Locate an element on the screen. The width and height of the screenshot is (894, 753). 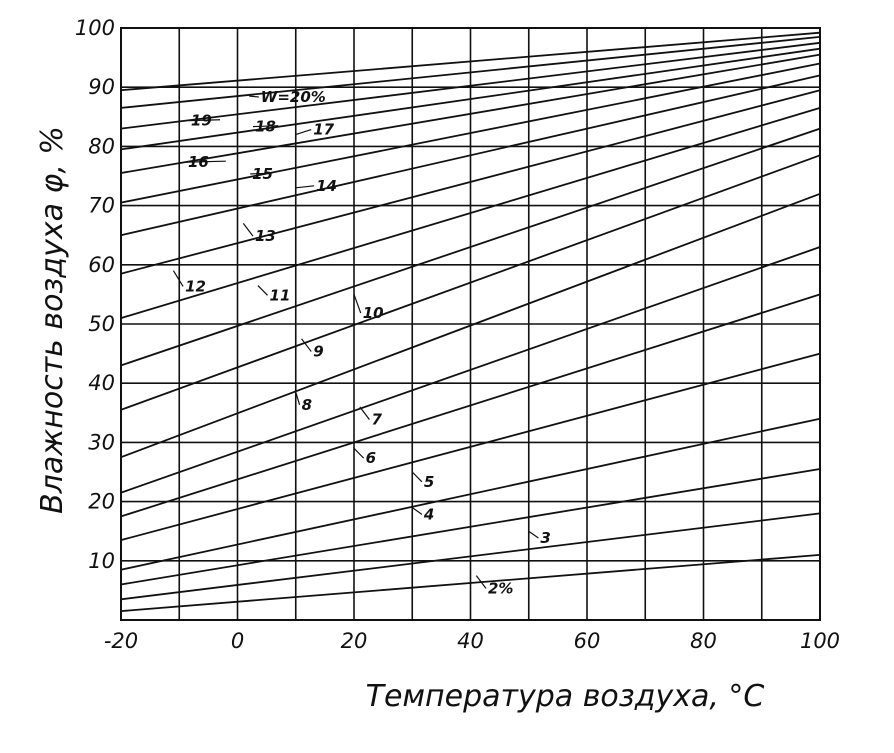
y-tick-label-4: 50 is located at coordinates (101, 324).